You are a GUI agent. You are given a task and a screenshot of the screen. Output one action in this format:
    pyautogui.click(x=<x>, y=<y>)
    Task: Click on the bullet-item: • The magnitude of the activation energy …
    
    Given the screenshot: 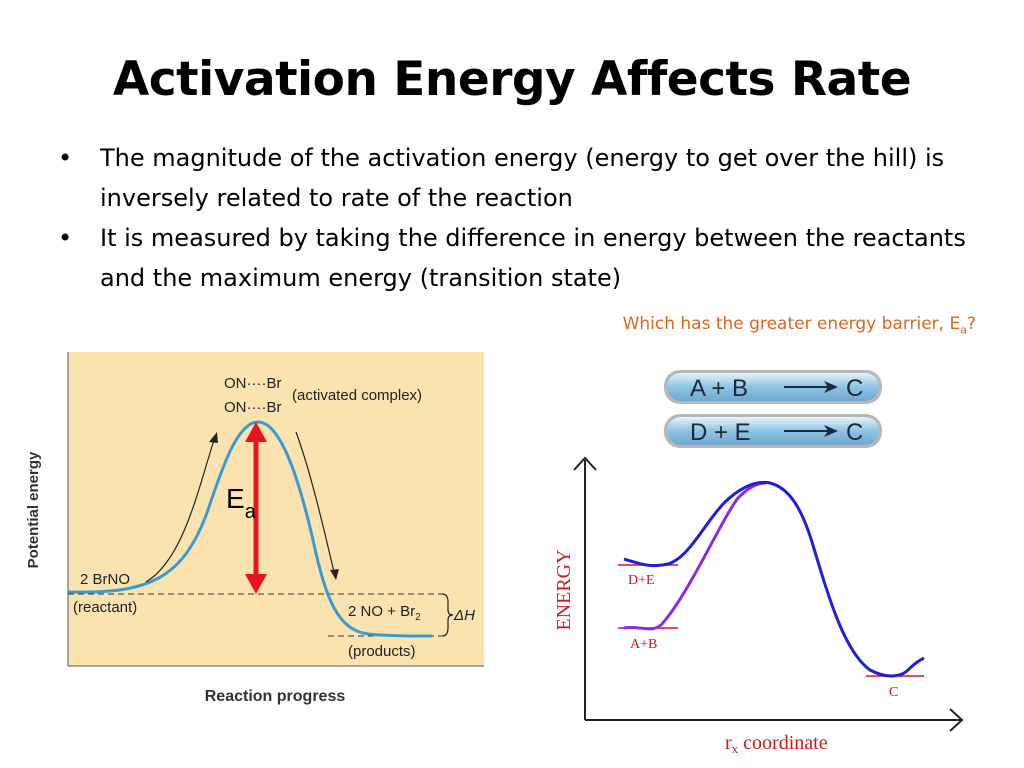 What is the action you would take?
    pyautogui.click(x=528, y=178)
    